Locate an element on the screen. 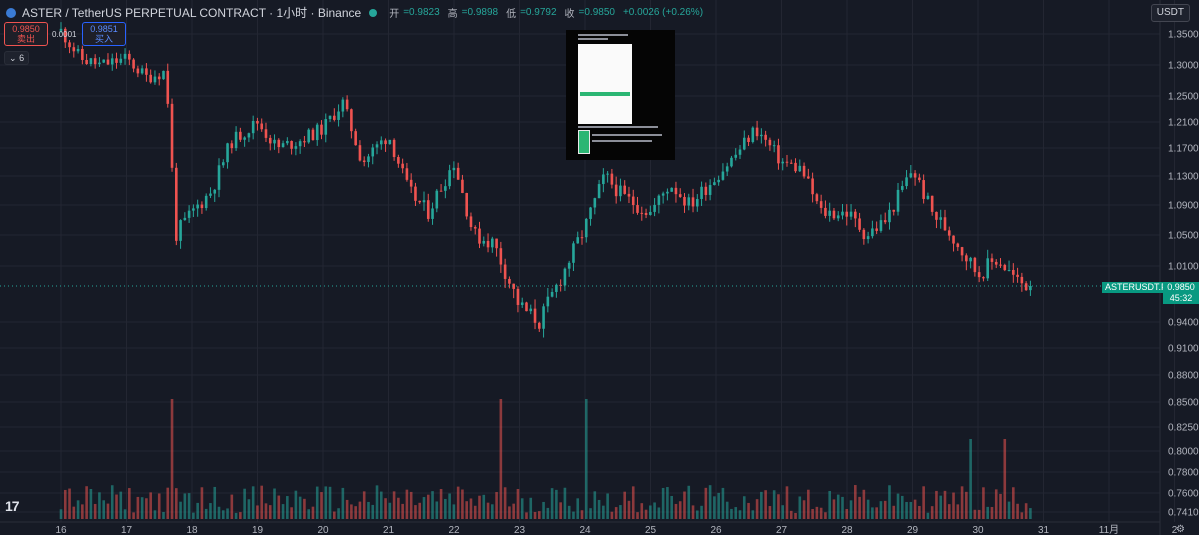 This screenshot has height=535, width=1199. buy-label: 买入 is located at coordinates (103, 39).